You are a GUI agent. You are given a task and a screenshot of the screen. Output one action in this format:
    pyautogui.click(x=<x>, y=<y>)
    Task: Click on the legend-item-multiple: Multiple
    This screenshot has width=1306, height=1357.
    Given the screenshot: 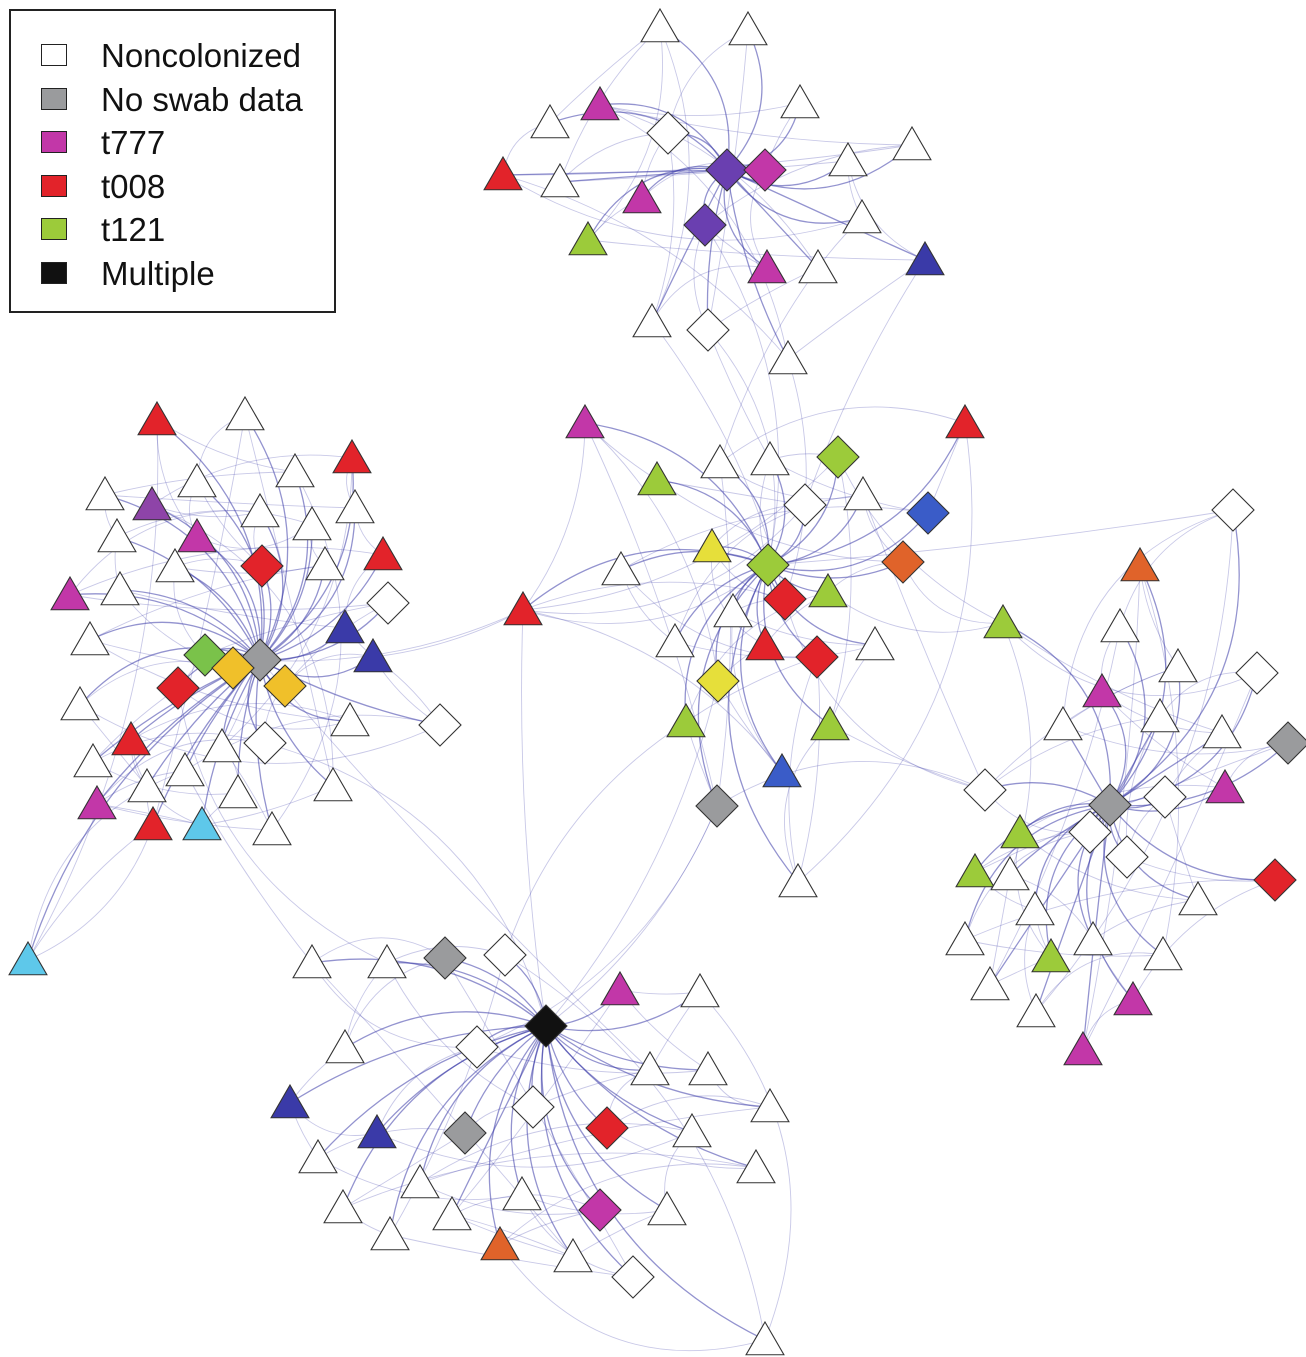 What is the action you would take?
    pyautogui.click(x=128, y=273)
    